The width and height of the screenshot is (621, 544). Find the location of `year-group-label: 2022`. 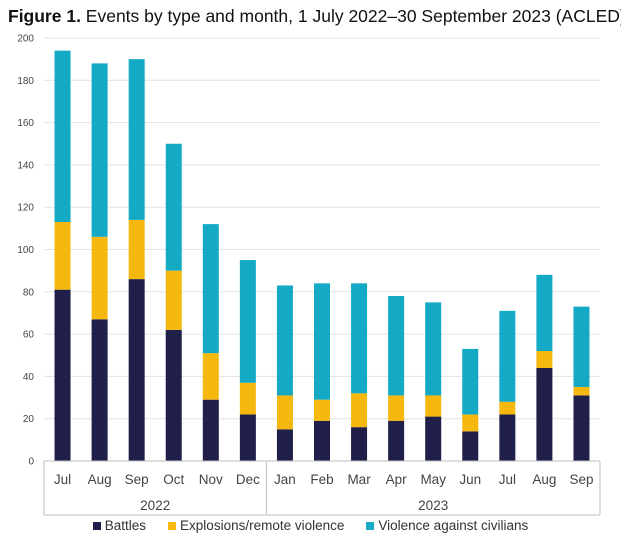

year-group-label: 2022 is located at coordinates (155, 505).